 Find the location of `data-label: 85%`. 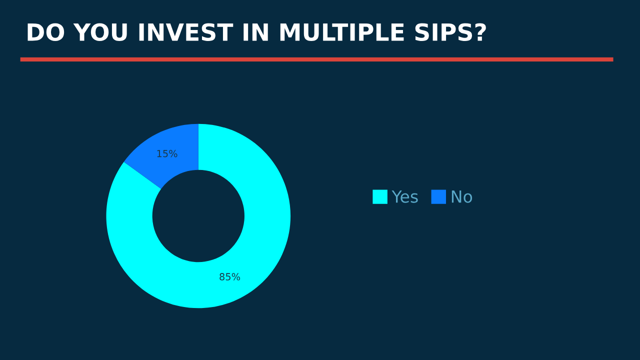

data-label: 85% is located at coordinates (230, 276).